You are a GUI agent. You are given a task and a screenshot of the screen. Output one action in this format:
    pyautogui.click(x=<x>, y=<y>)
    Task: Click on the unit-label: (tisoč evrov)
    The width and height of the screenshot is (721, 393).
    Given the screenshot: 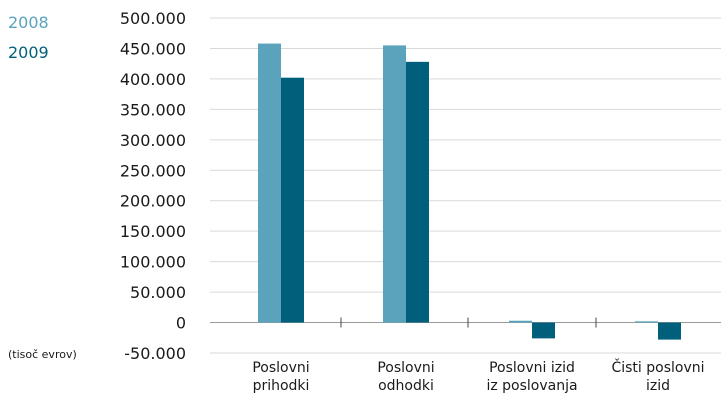 What is the action you would take?
    pyautogui.click(x=42, y=354)
    